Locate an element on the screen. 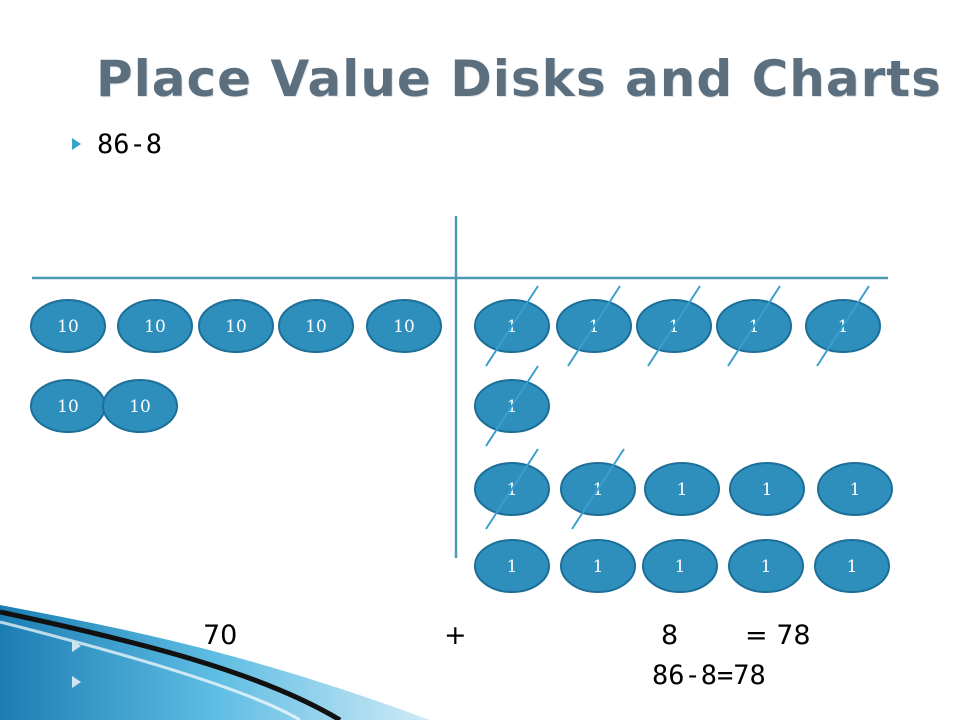 The width and height of the screenshot is (960, 720). equation-middle: 8 is located at coordinates (670, 635).